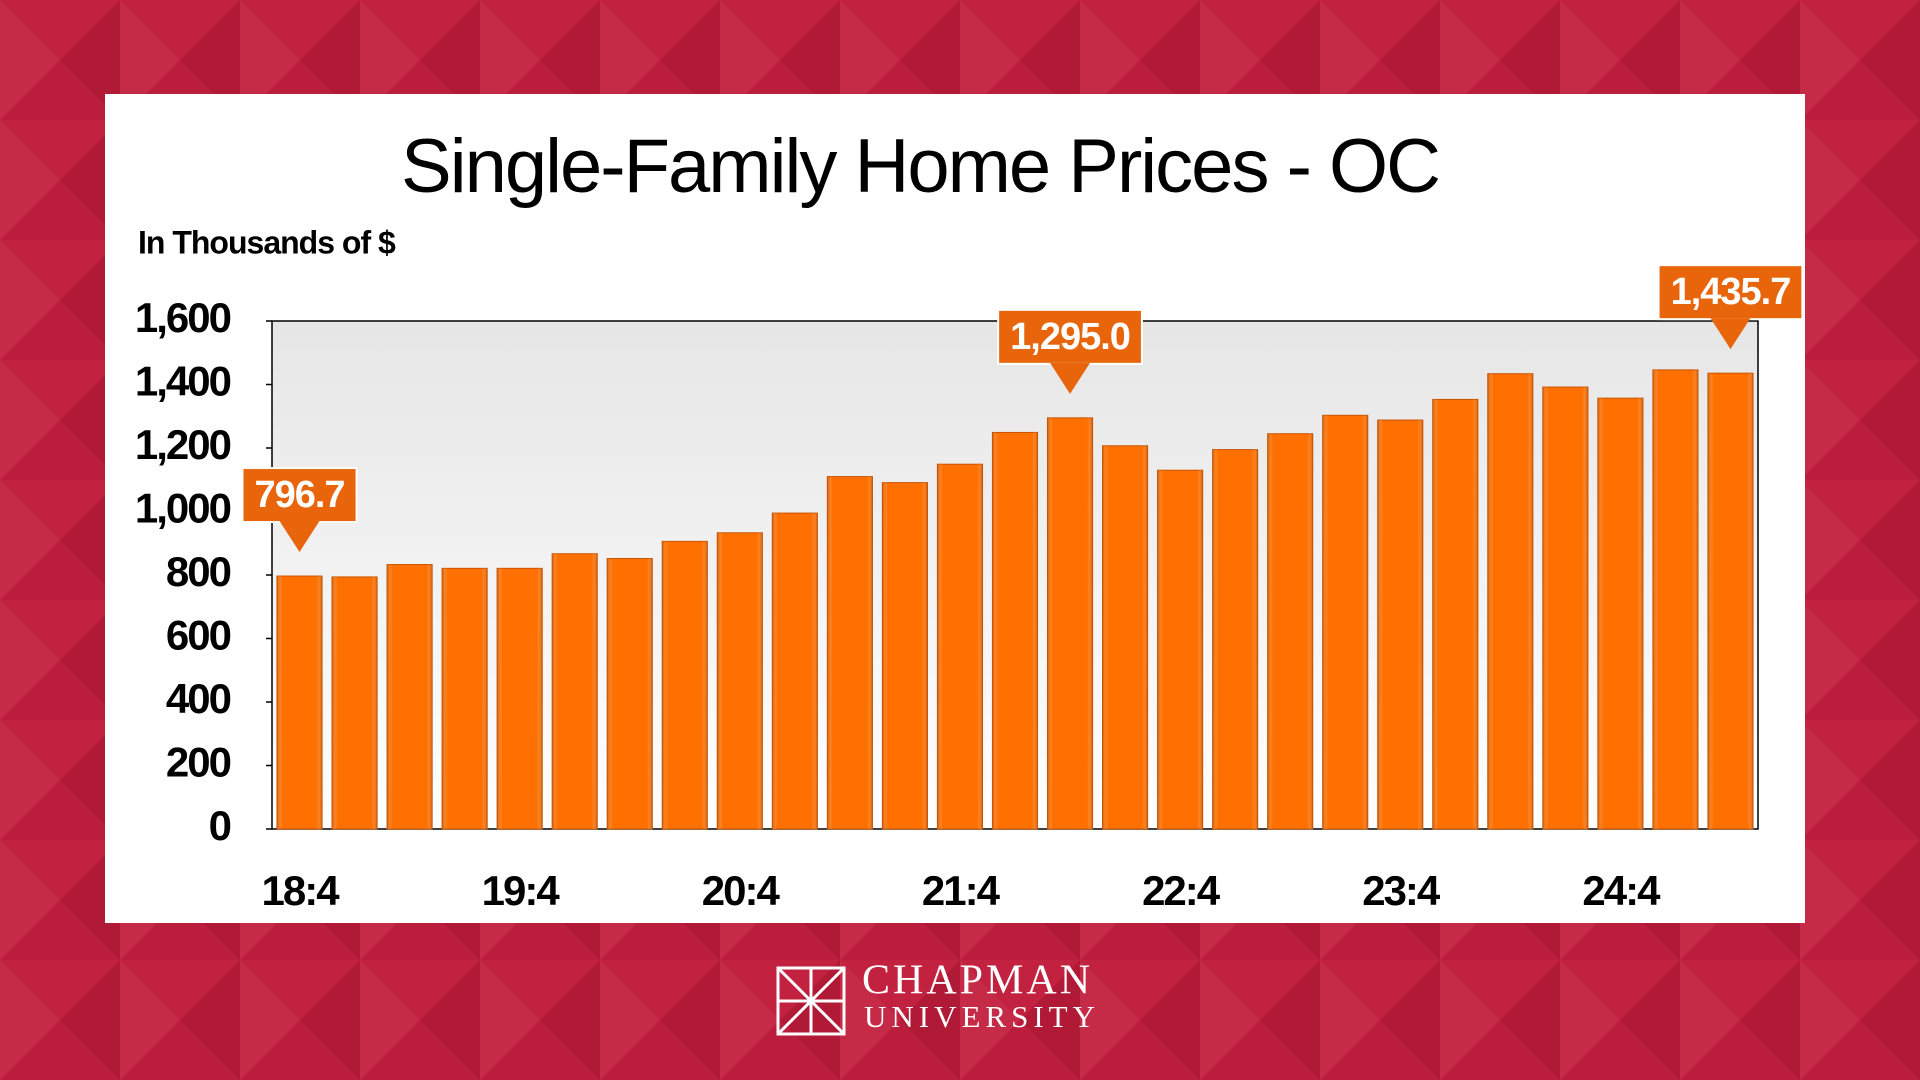  Describe the element at coordinates (1621, 890) in the screenshot. I see `x-tick-label: 24:4` at that location.